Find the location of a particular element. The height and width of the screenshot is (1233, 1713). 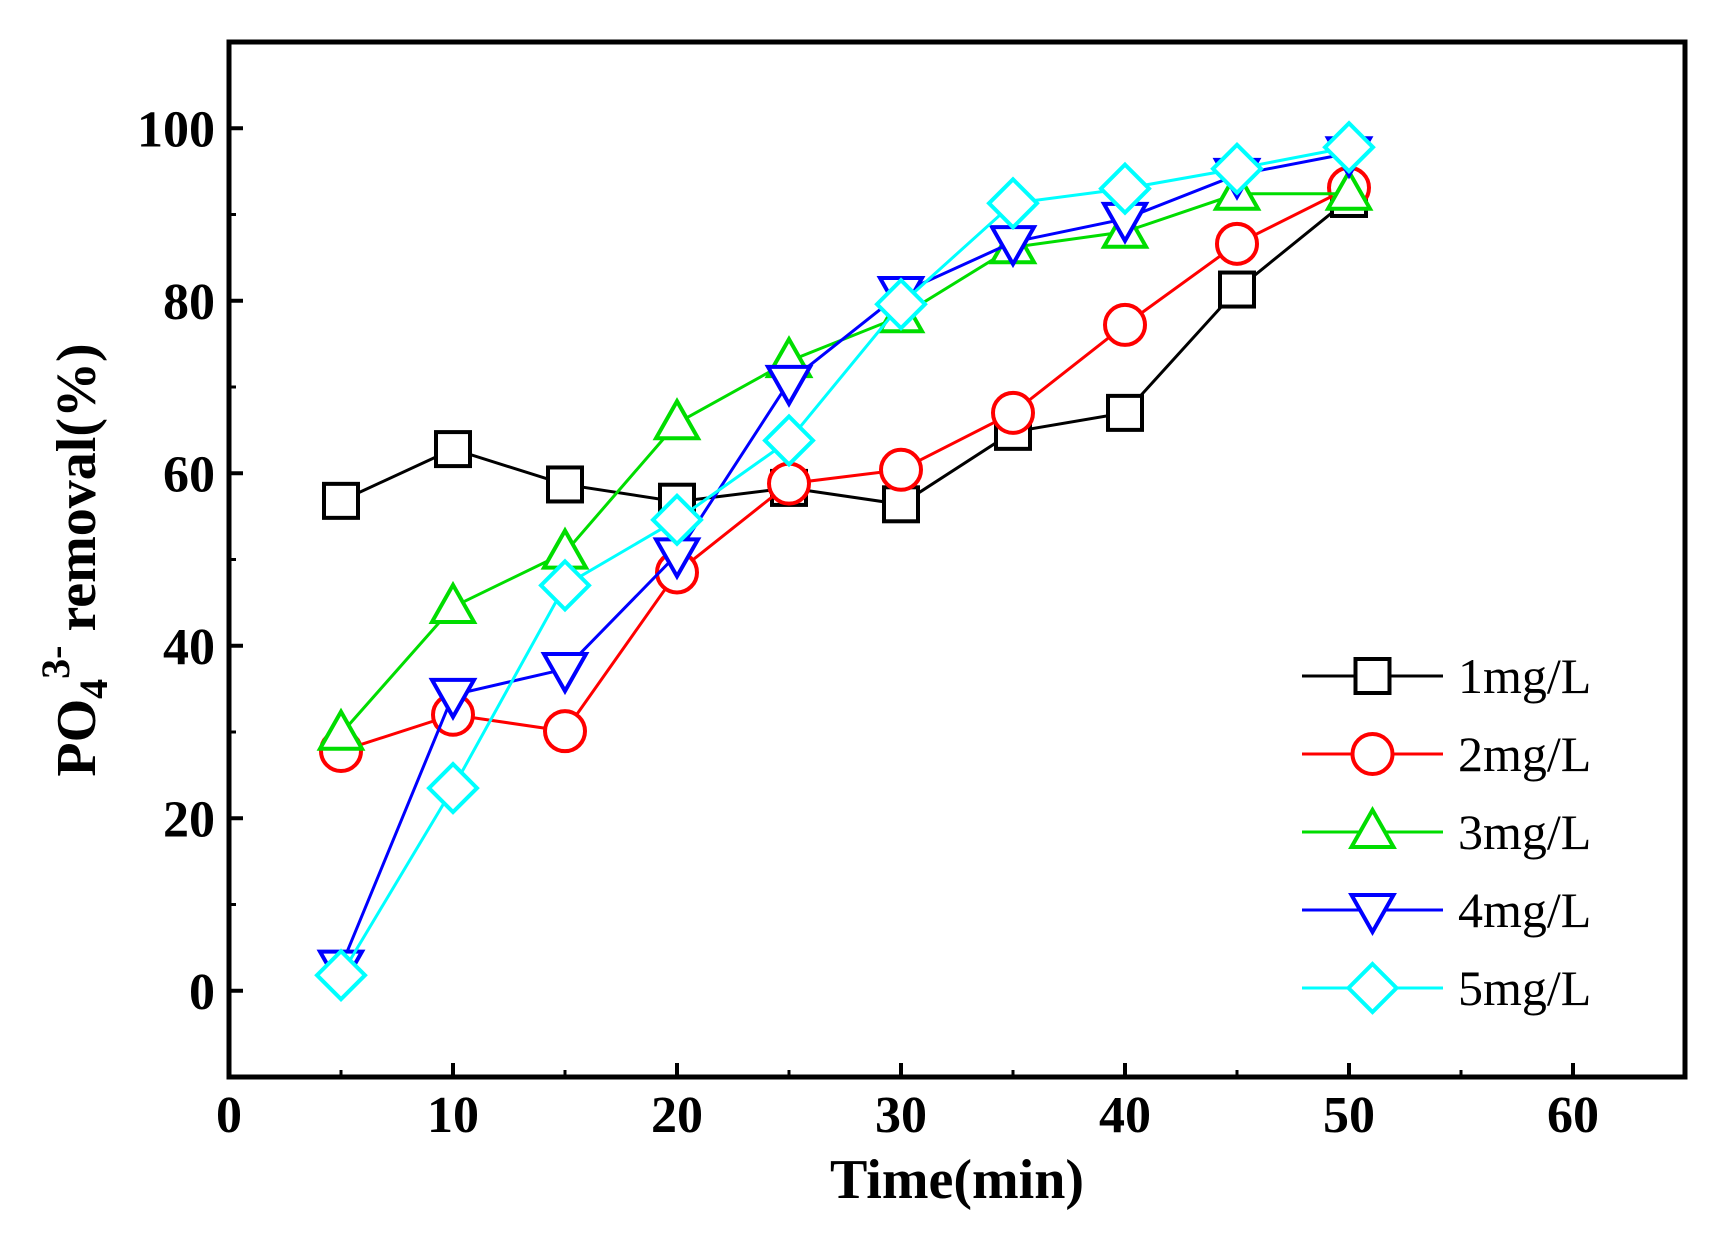

y-tick-label: 60 is located at coordinates (189, 474).